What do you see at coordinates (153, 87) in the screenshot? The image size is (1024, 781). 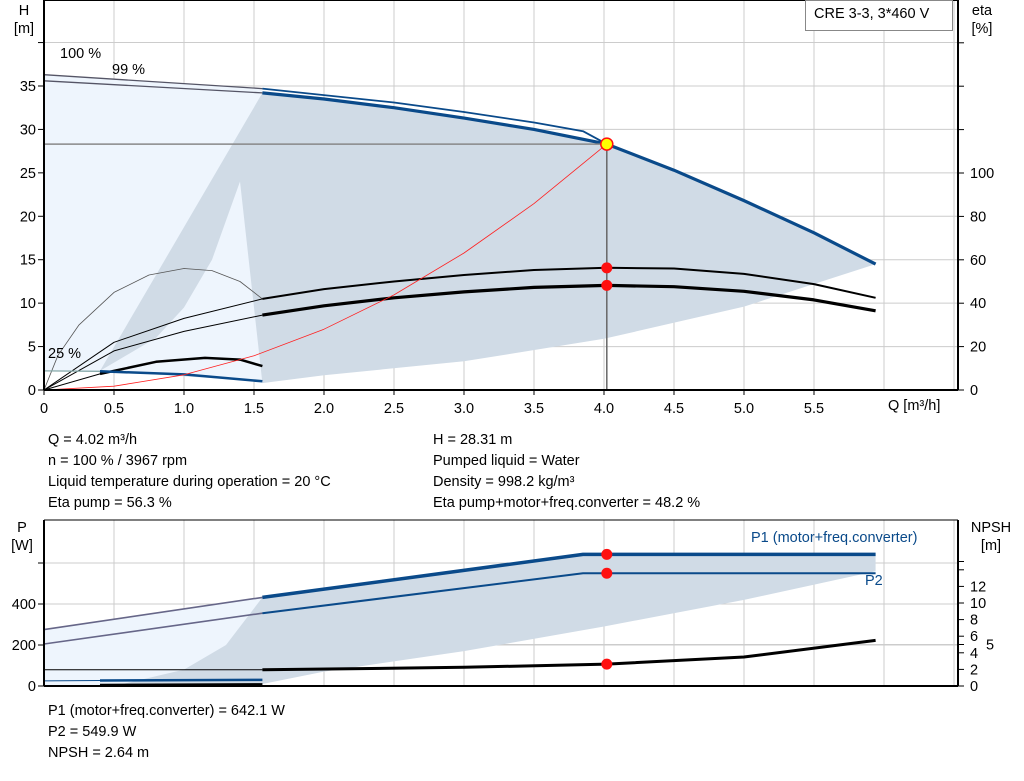 I see `head-99-curve-thin` at bounding box center [153, 87].